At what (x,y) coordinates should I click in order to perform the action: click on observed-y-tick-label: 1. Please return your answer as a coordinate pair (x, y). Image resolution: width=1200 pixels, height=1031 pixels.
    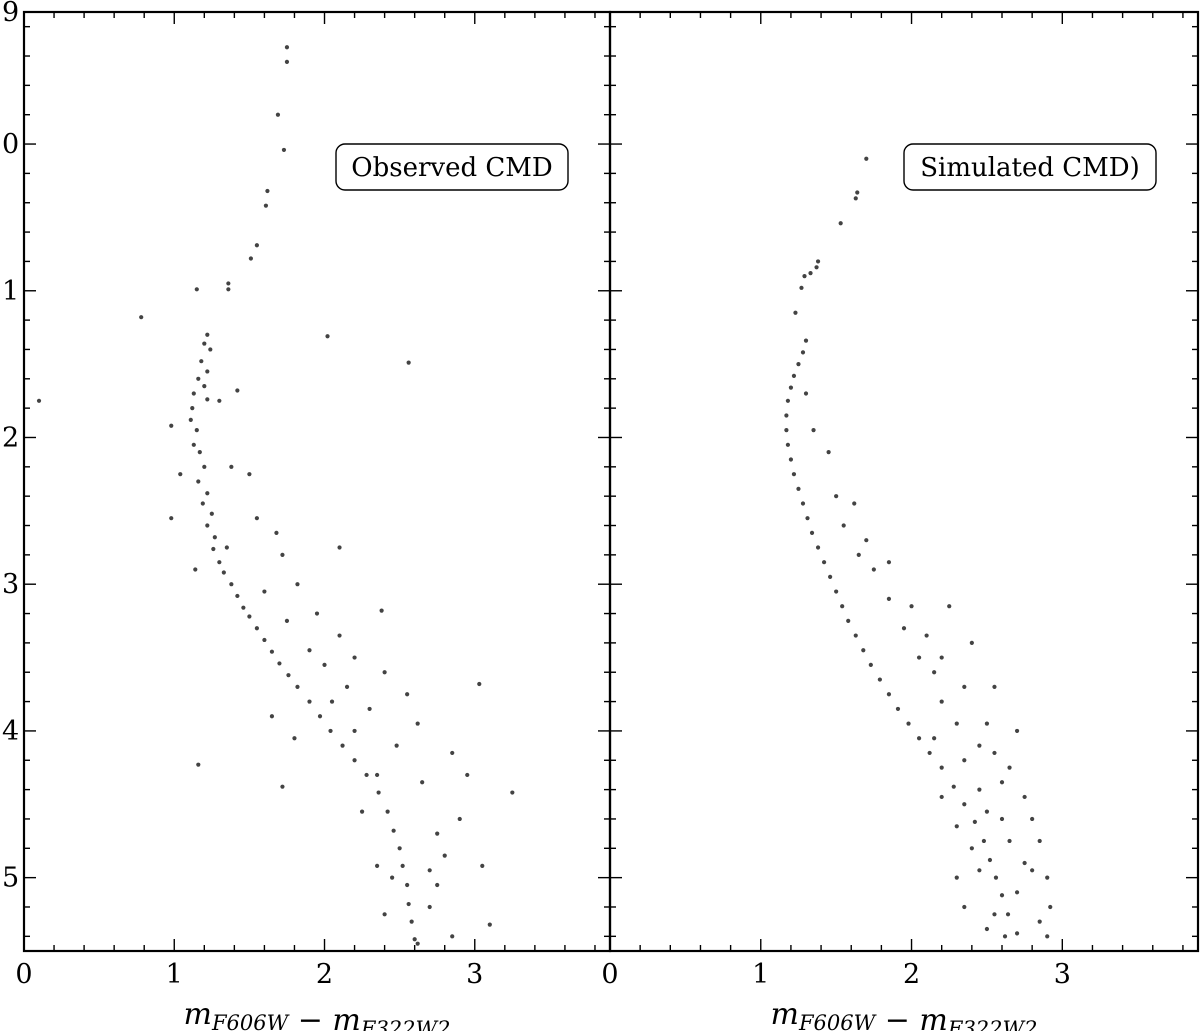
    Looking at the image, I should click on (10, 291).